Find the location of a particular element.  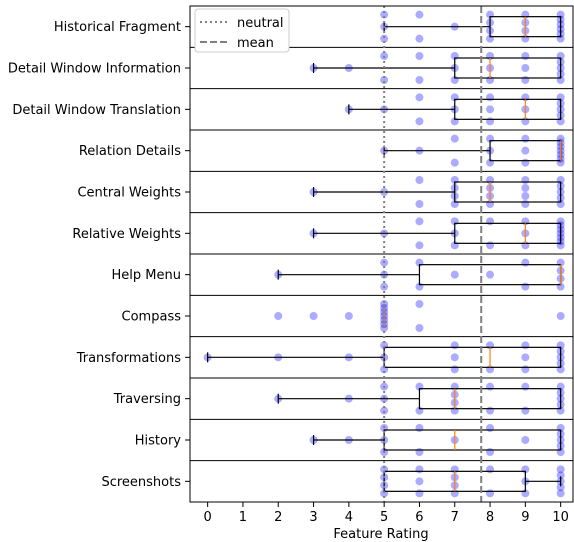

y-tick-label: Historical Fragment is located at coordinates (117, 27).